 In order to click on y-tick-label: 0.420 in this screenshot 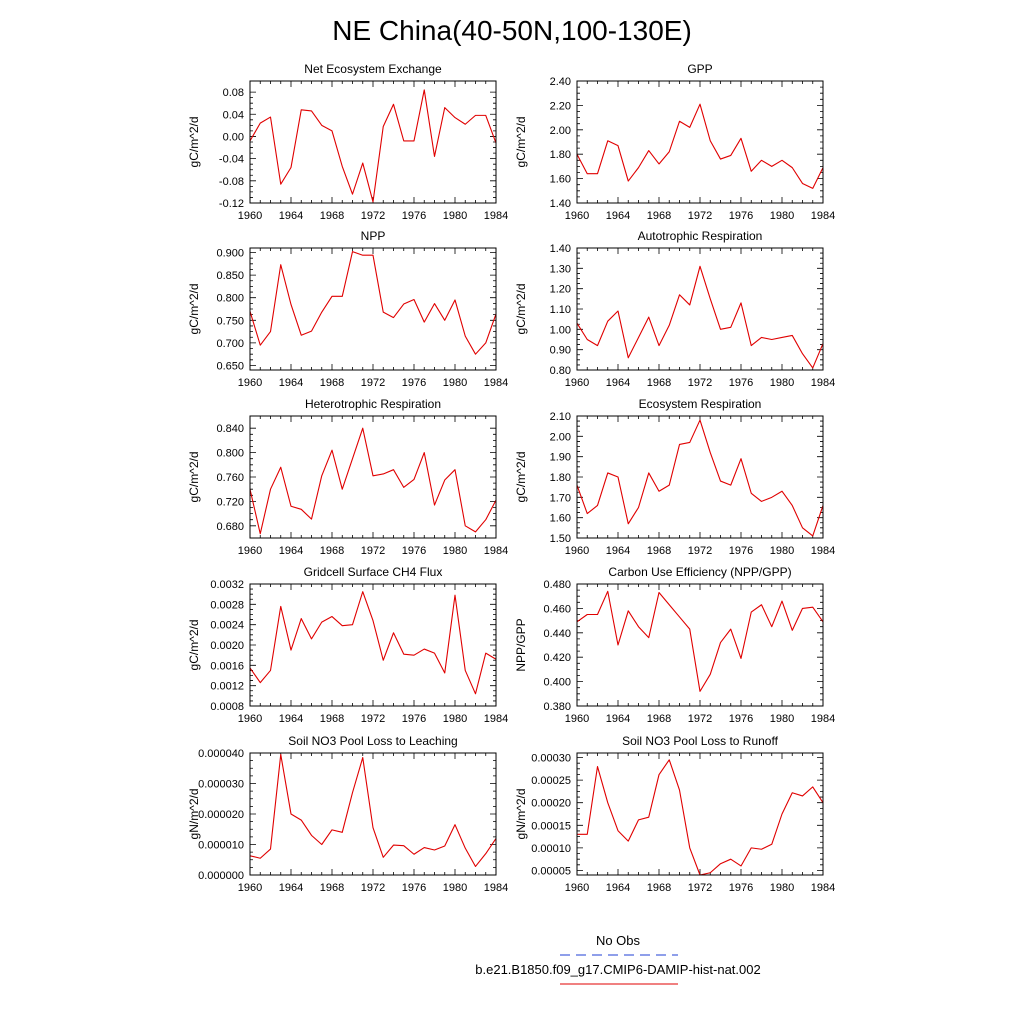, I will do `click(557, 658)`.